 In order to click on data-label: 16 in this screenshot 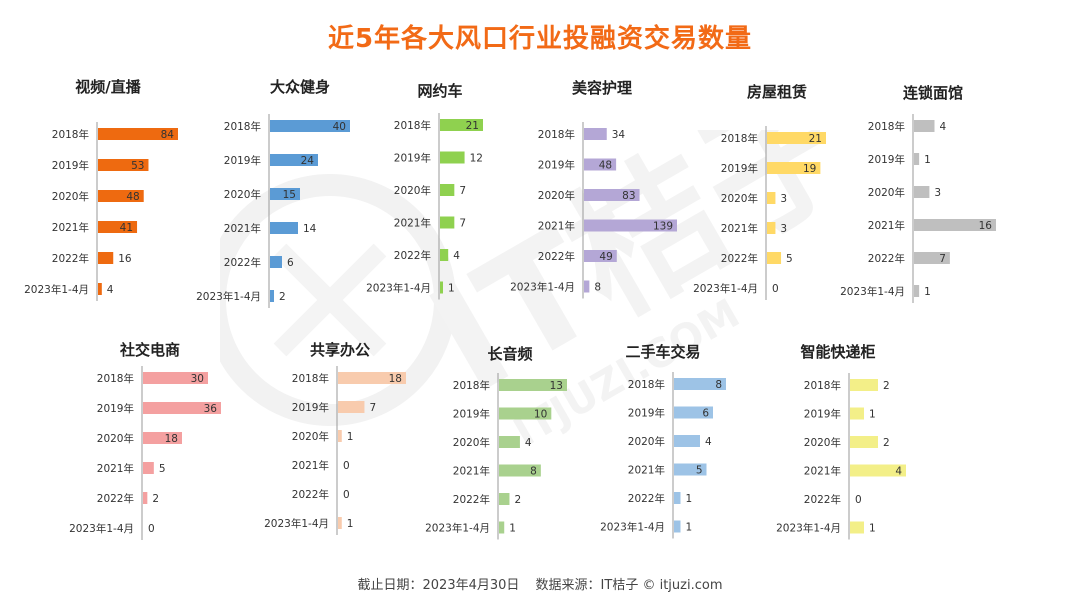, I will do `click(986, 226)`.